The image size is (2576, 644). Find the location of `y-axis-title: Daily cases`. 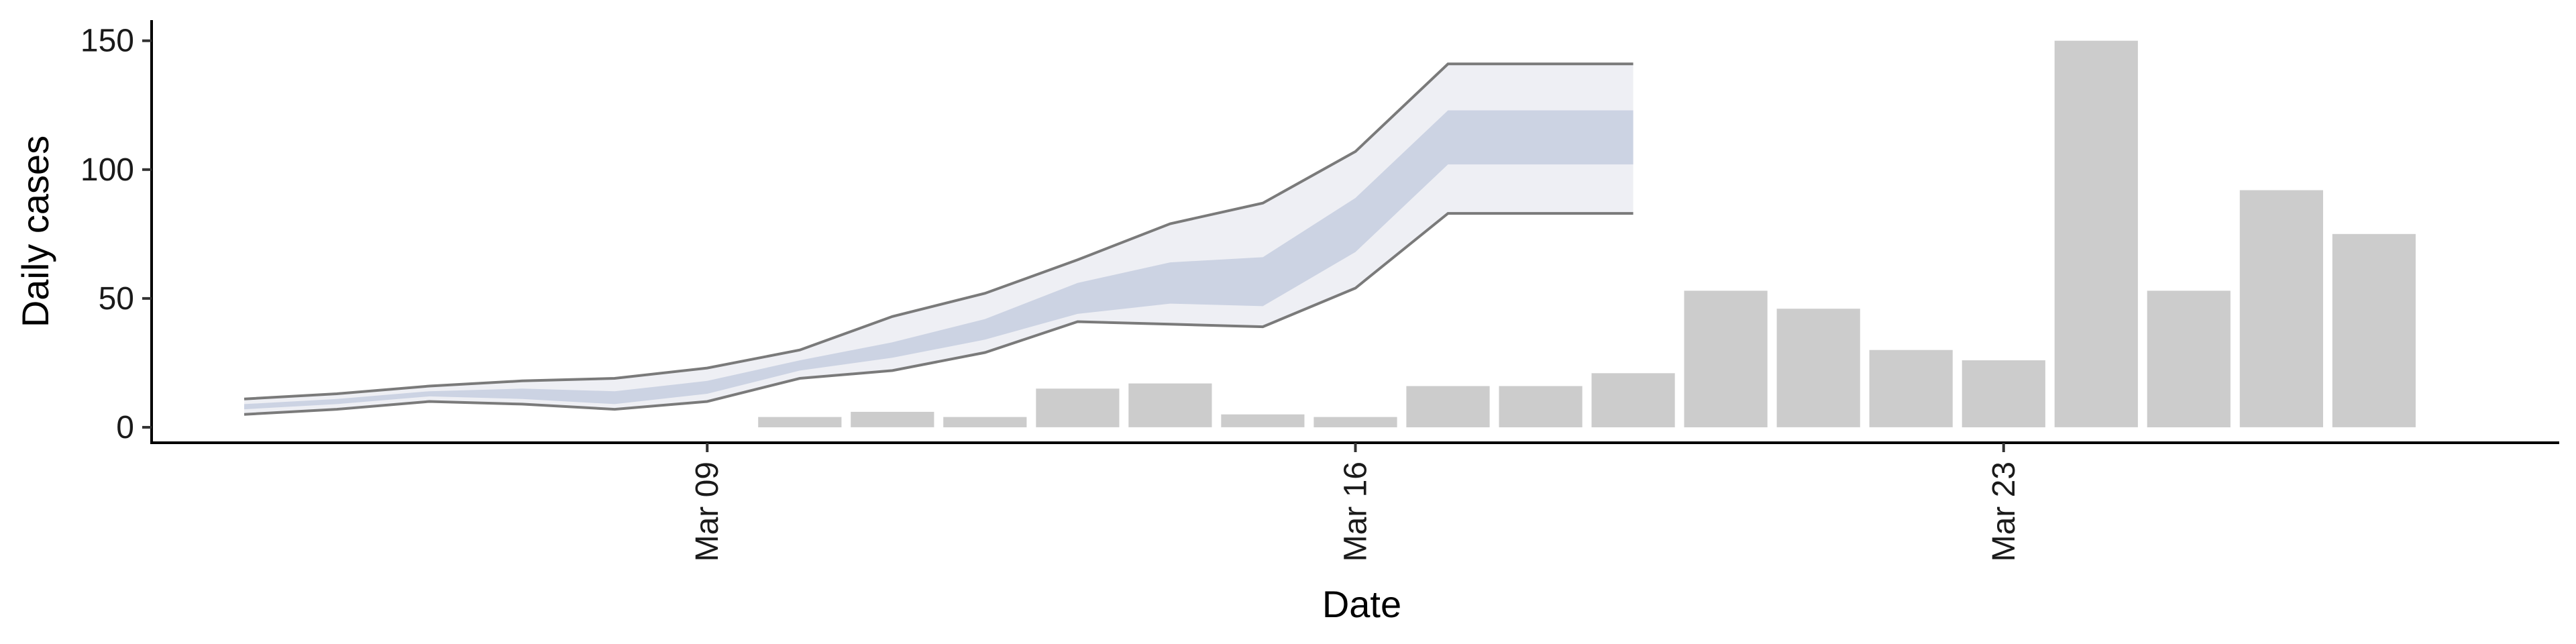

y-axis-title: Daily cases is located at coordinates (35, 231).